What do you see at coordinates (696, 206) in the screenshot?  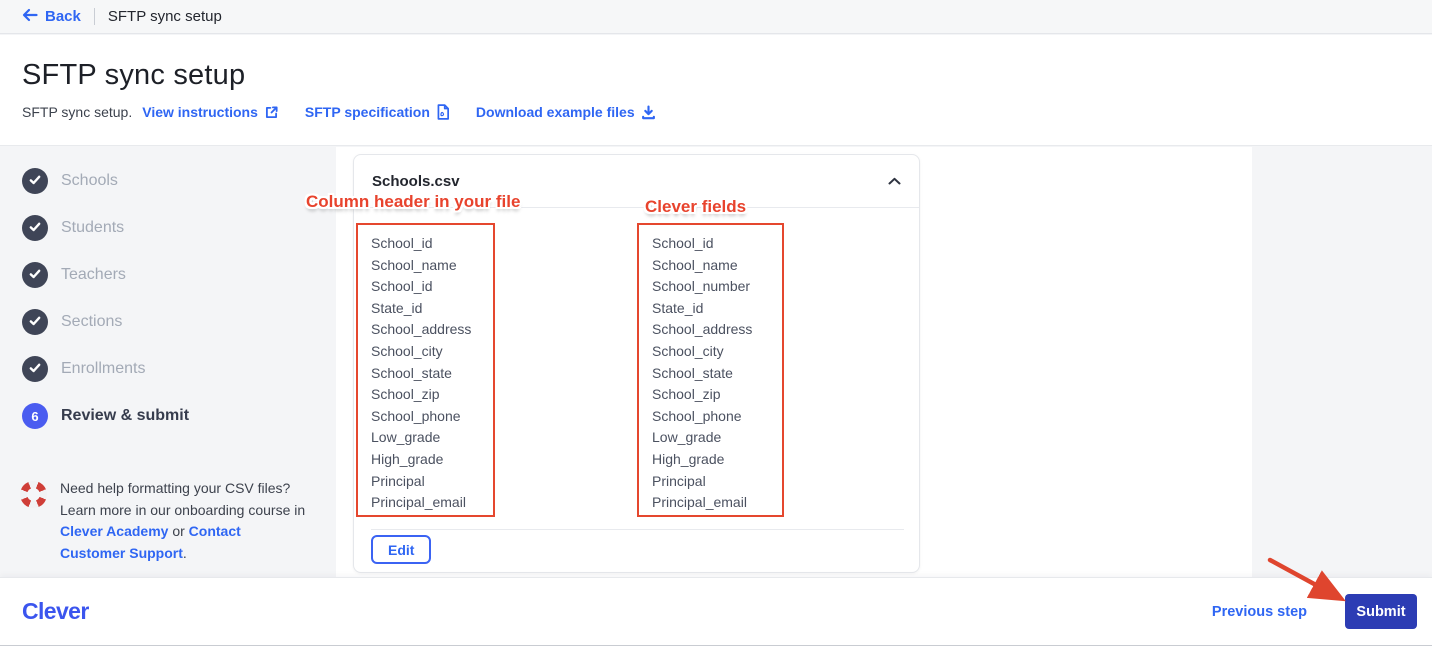 I see `annotation-clever-fields-label: Clever fields` at bounding box center [696, 206].